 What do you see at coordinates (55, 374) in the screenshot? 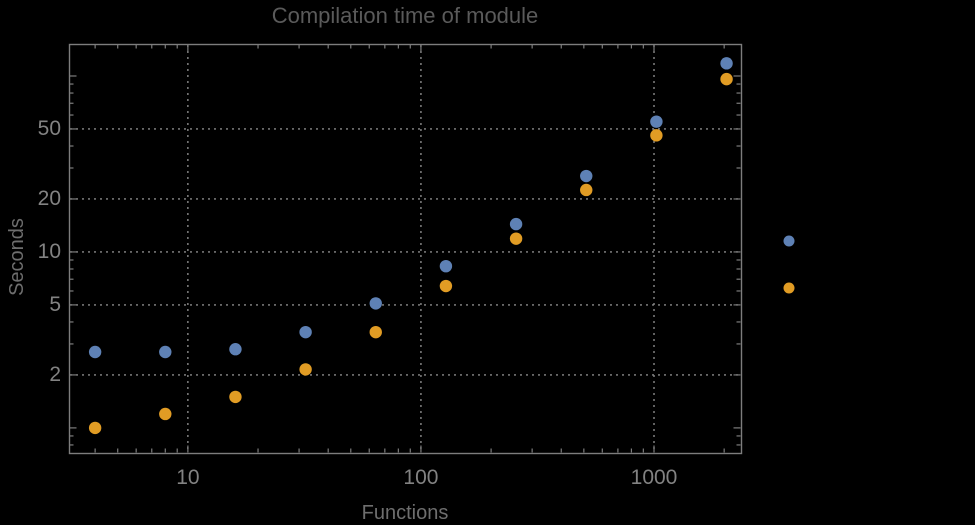
I see `y-tick-label: 2` at bounding box center [55, 374].